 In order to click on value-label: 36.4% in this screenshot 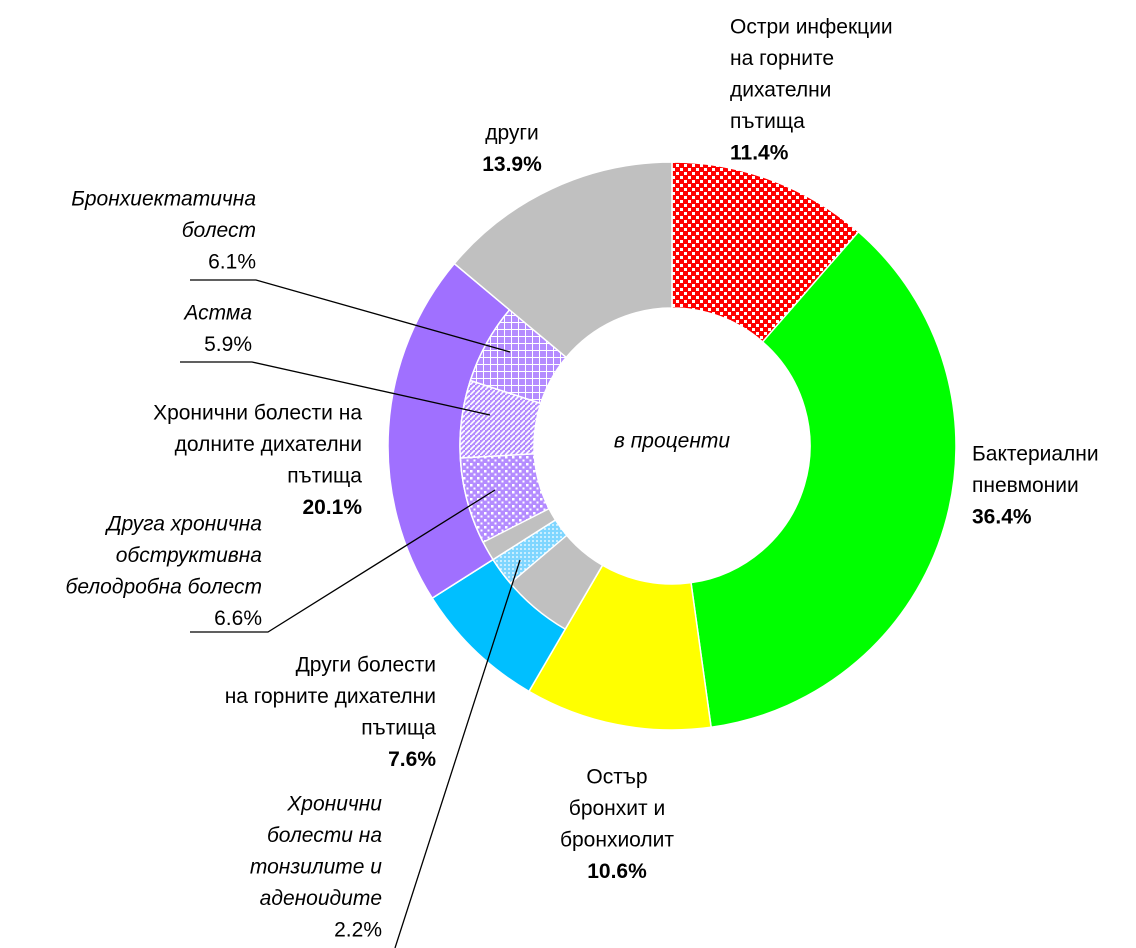, I will do `click(1002, 517)`.